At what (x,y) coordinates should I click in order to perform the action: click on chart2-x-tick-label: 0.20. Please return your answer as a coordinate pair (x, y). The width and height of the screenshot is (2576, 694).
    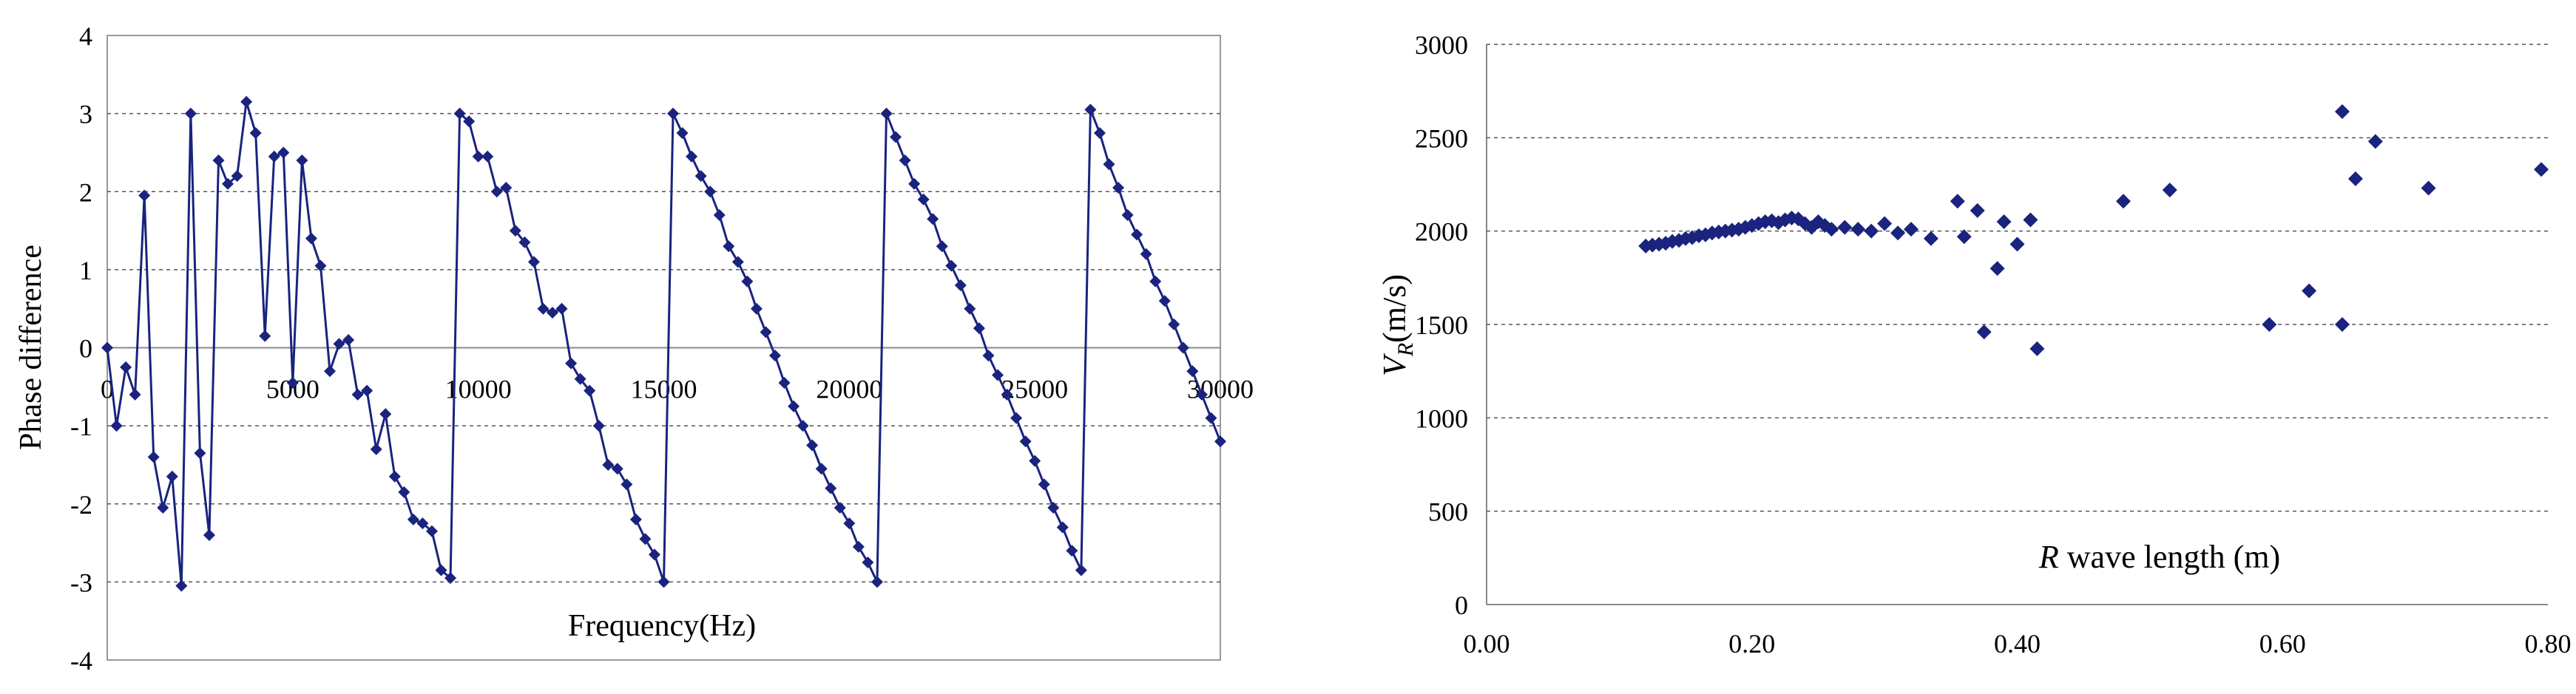
    Looking at the image, I should click on (1751, 644).